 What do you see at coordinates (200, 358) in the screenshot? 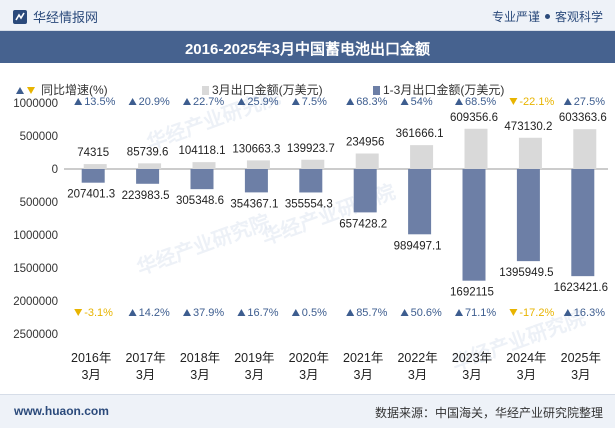
I see `x-tick-label-year: 2018年` at bounding box center [200, 358].